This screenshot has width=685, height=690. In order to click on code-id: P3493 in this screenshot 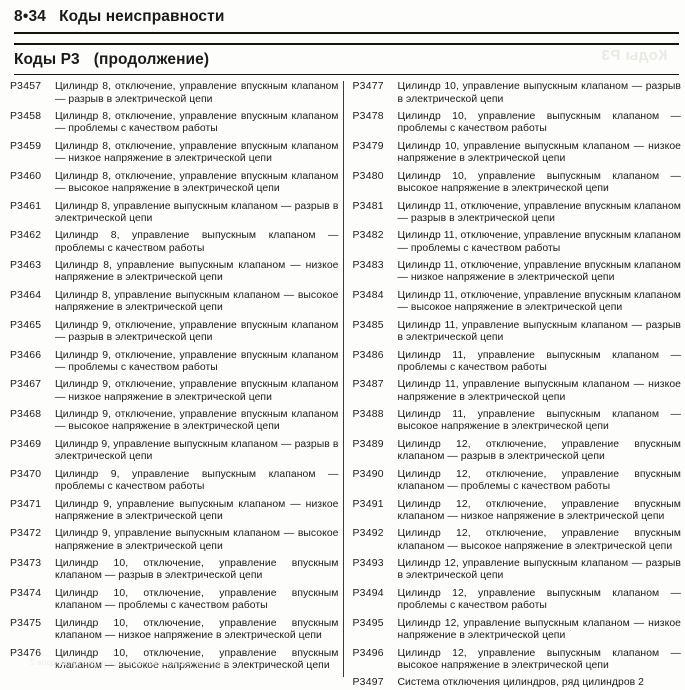, I will do `click(375, 564)`.